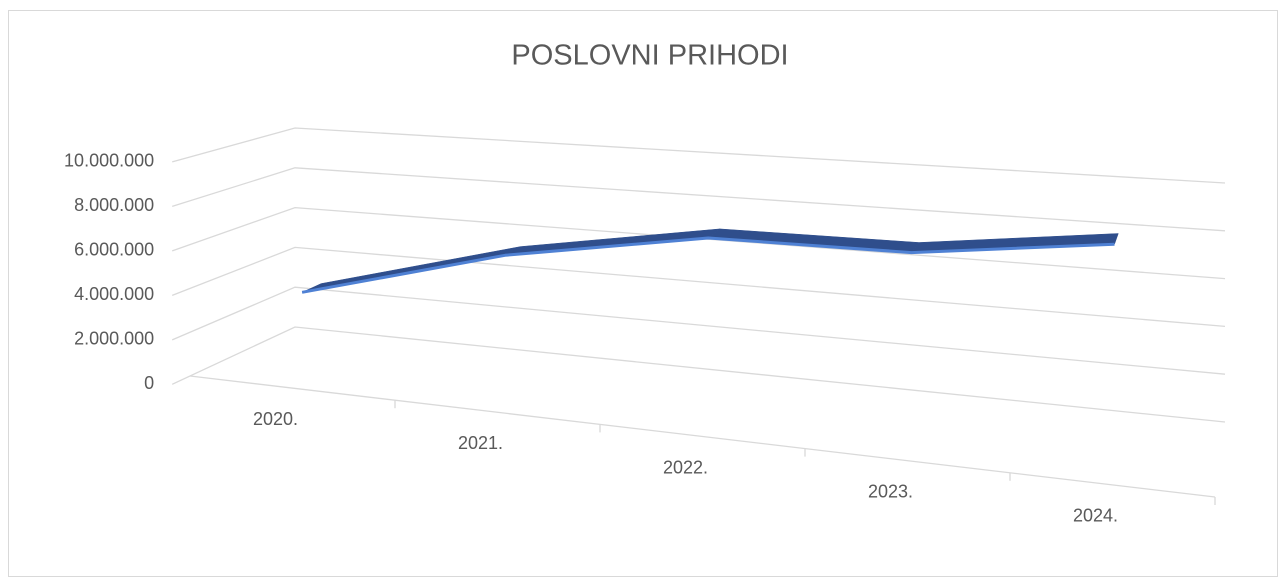 The height and width of the screenshot is (578, 1279). Describe the element at coordinates (275, 419) in the screenshot. I see `x-tick-label: 2020.` at that location.